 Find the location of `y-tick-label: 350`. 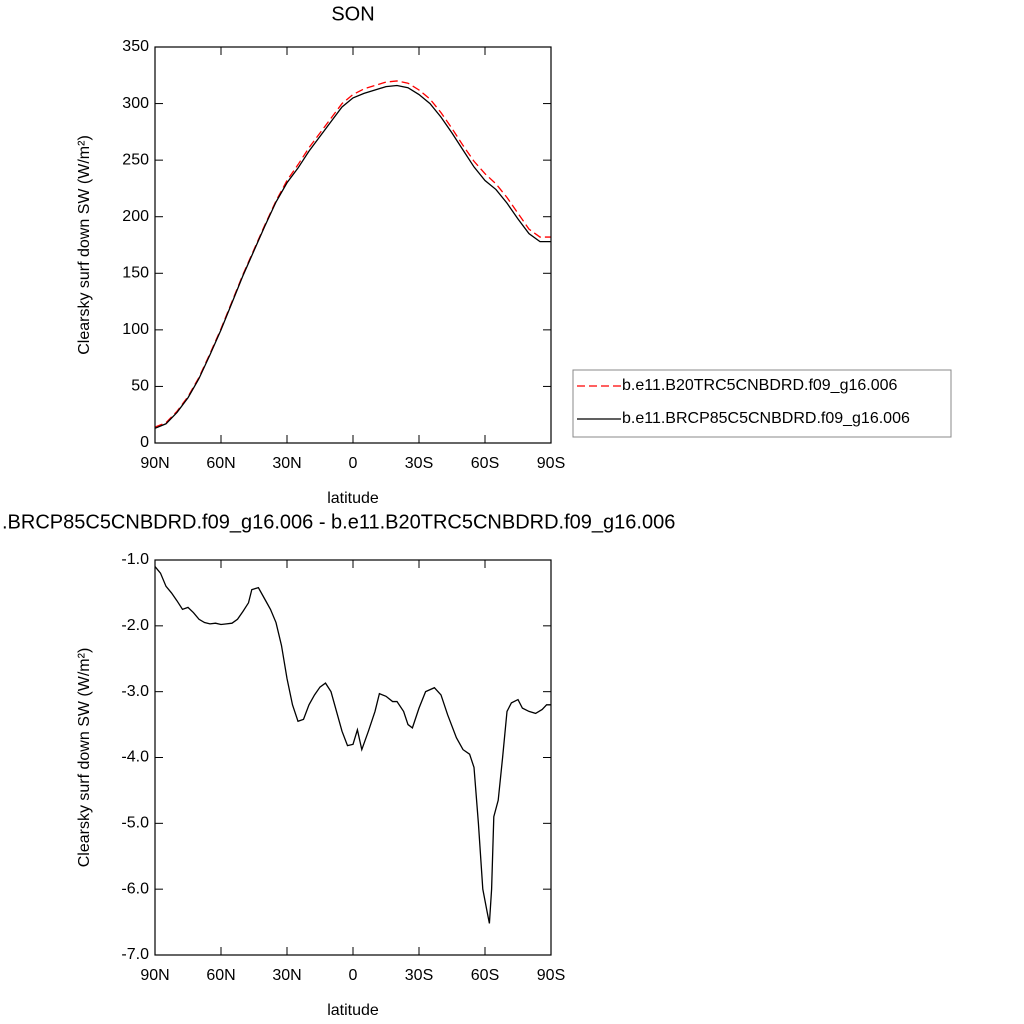

y-tick-label: 350 is located at coordinates (135, 46).